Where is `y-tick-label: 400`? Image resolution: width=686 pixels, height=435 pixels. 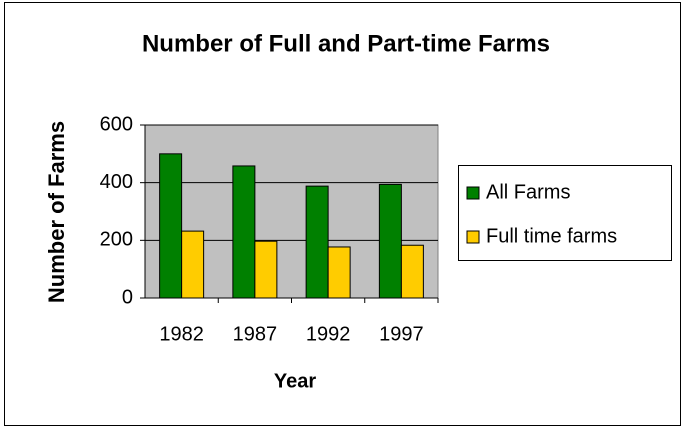 y-tick-label: 400 is located at coordinates (116, 182).